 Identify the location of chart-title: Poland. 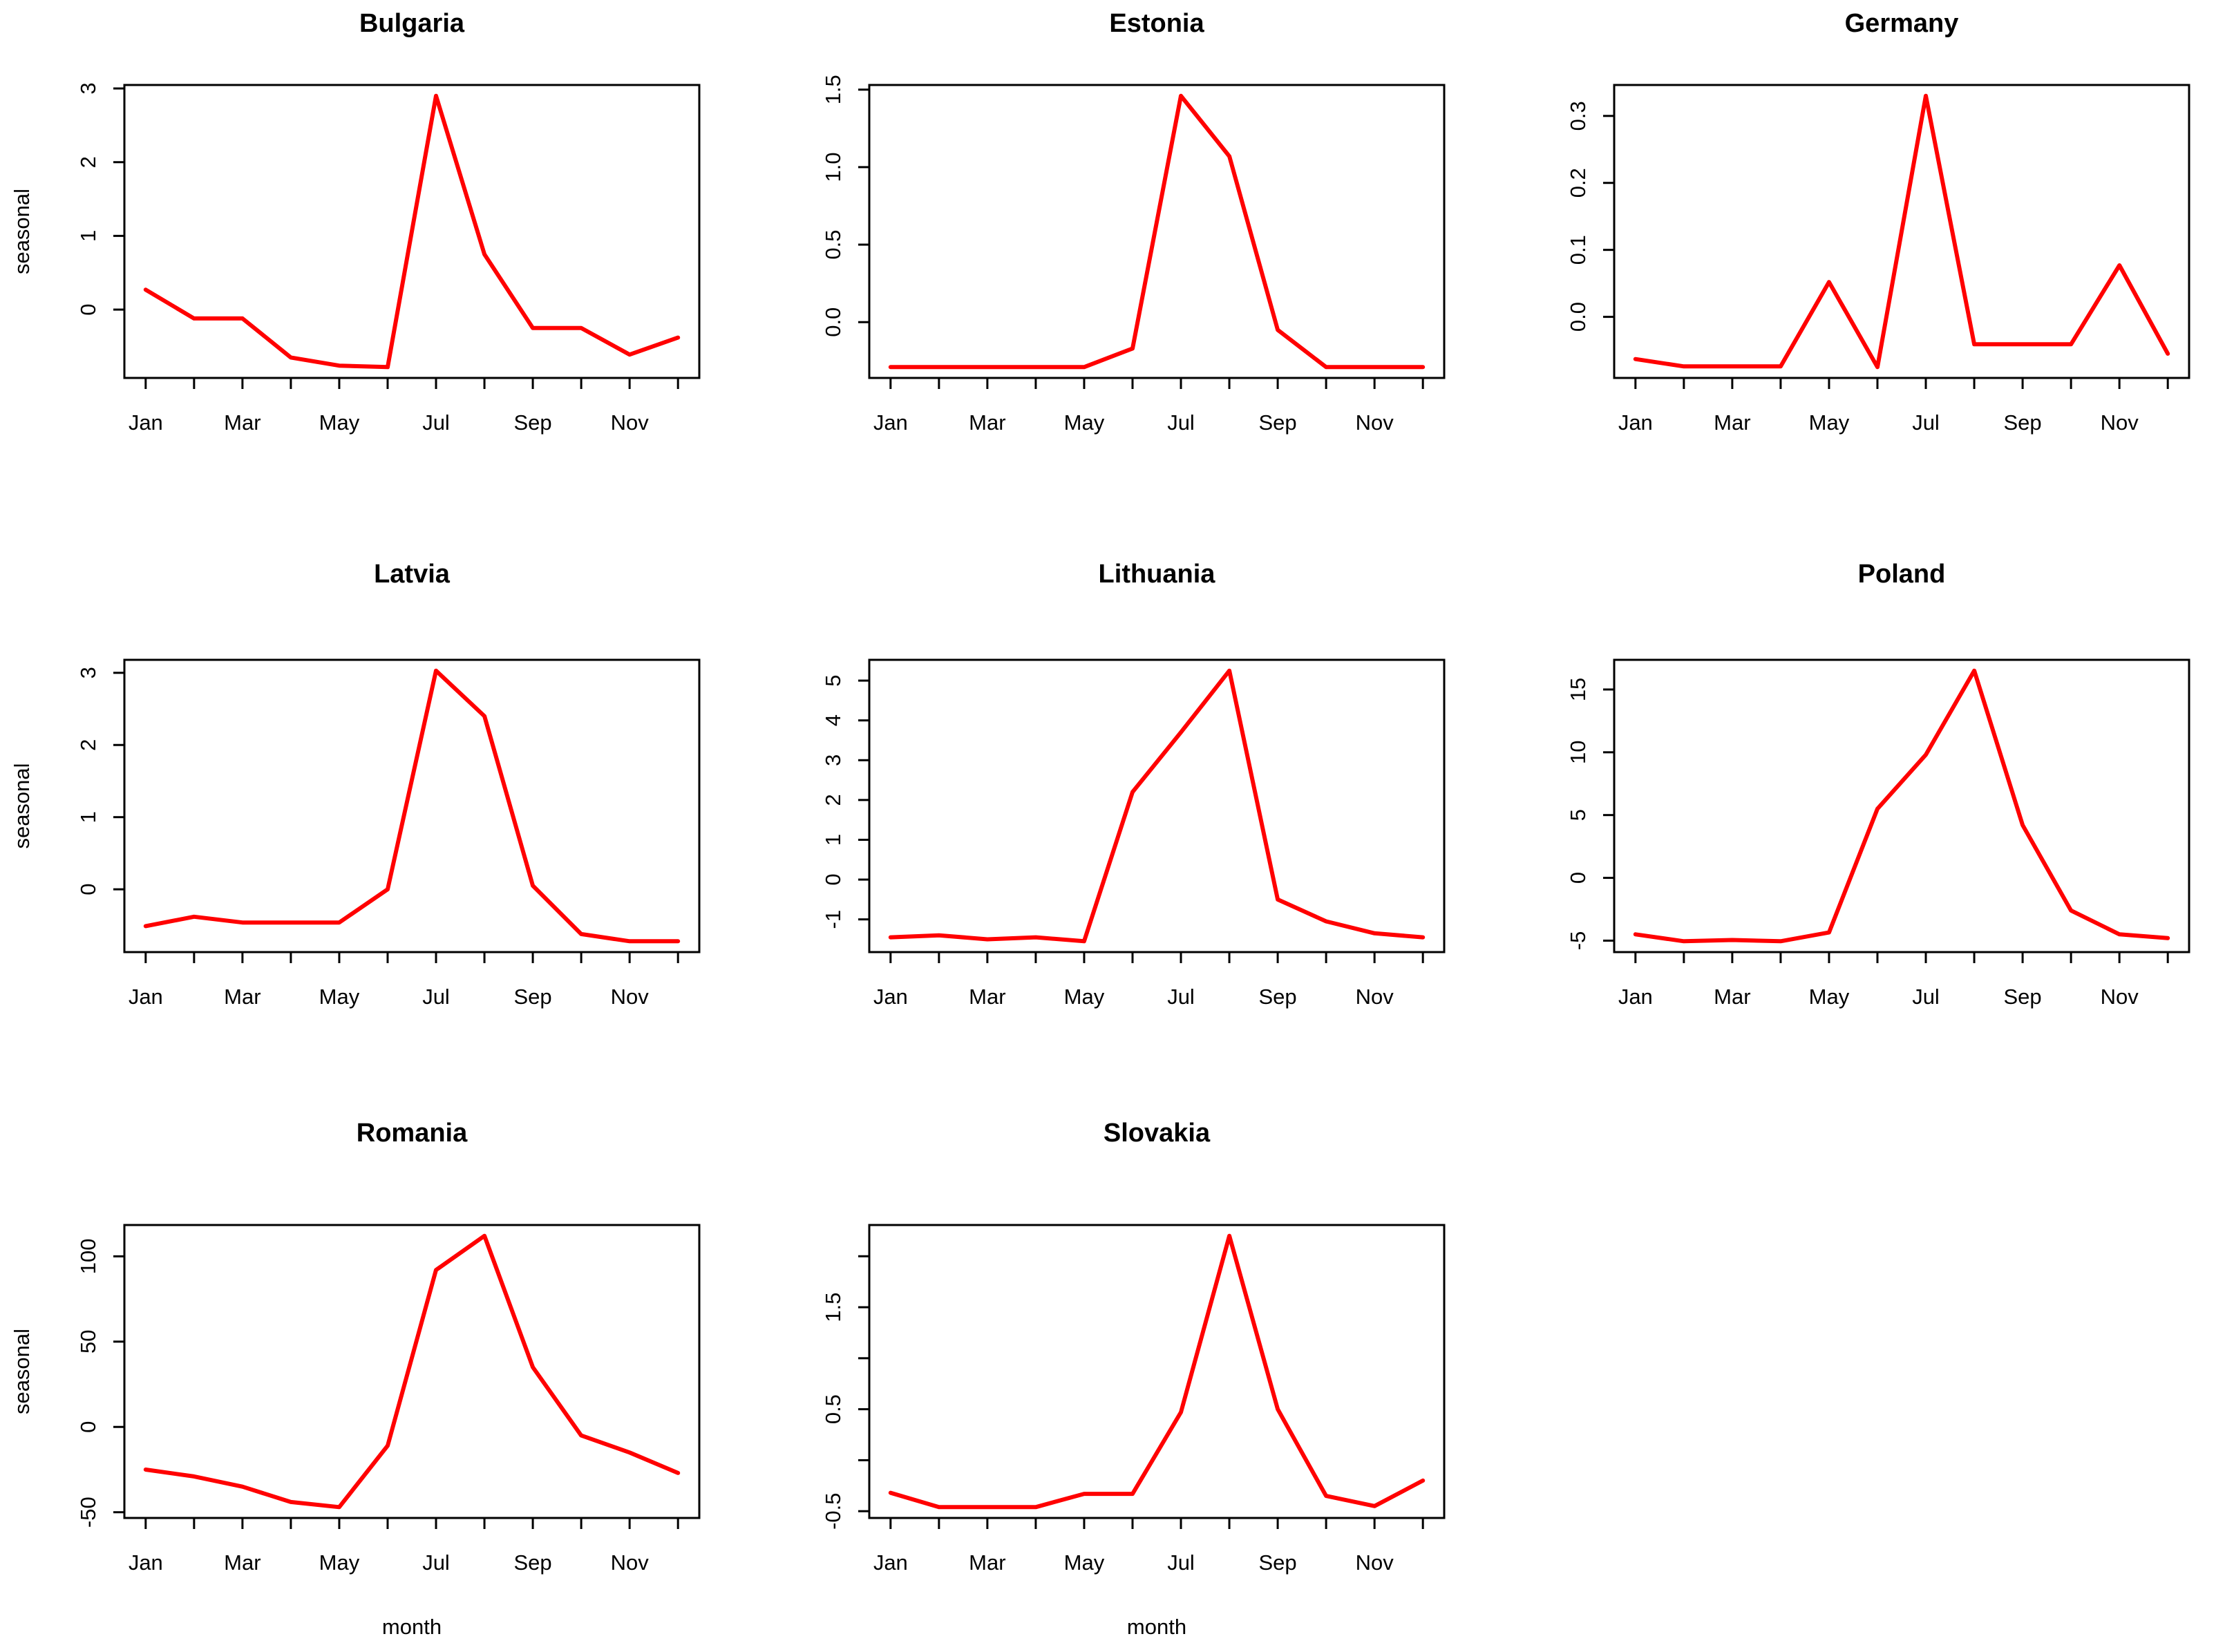
(1902, 574).